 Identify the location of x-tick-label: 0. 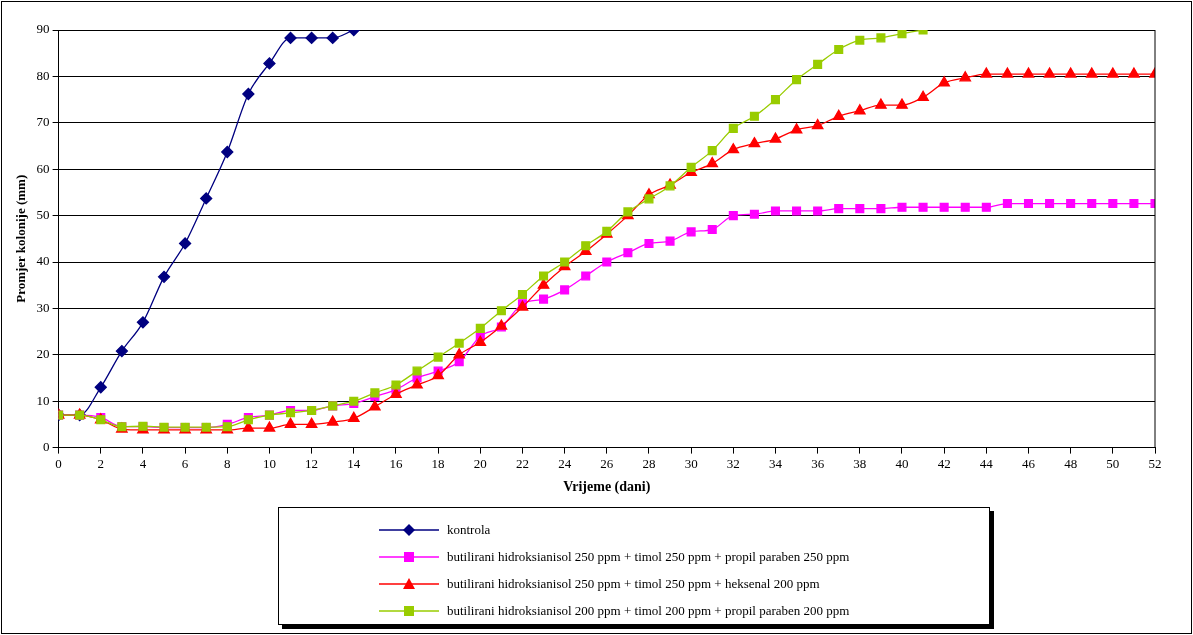
(58, 463).